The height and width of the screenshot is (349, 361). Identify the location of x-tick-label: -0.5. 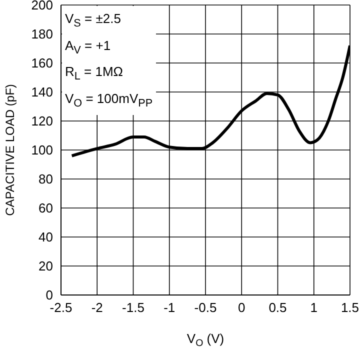
(205, 308).